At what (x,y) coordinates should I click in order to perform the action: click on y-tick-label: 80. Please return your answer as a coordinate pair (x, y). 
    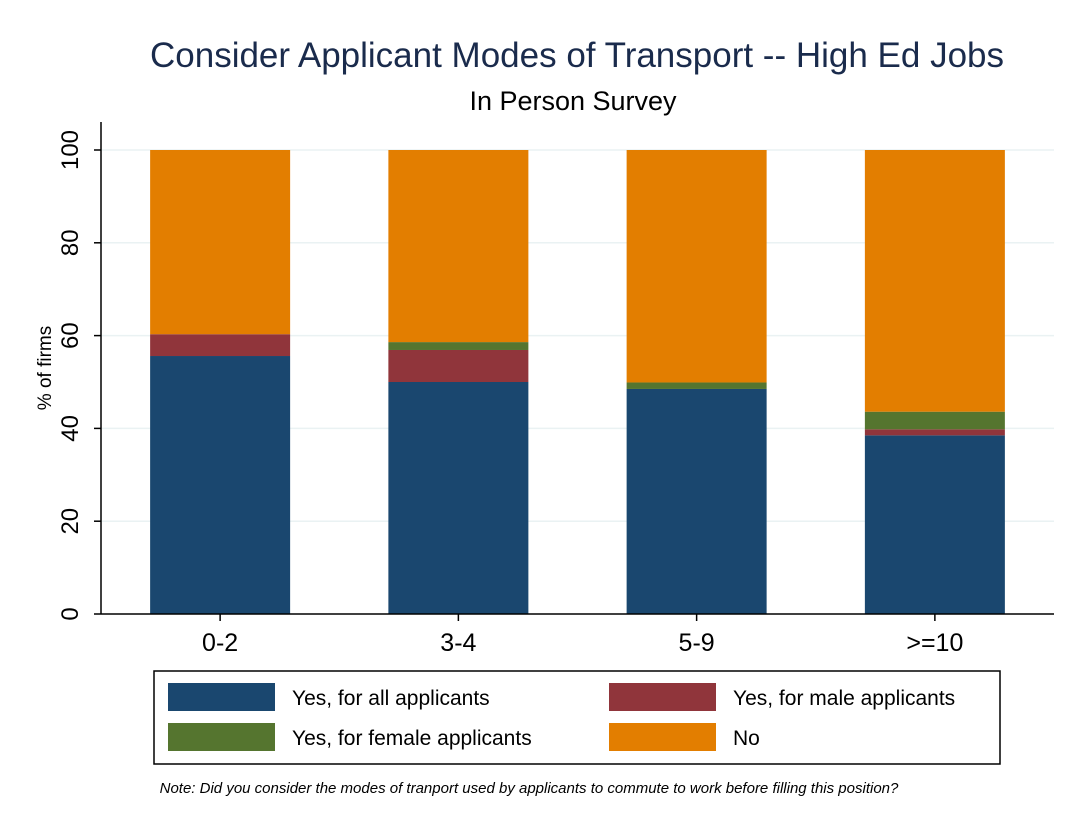
    Looking at the image, I should click on (70, 242).